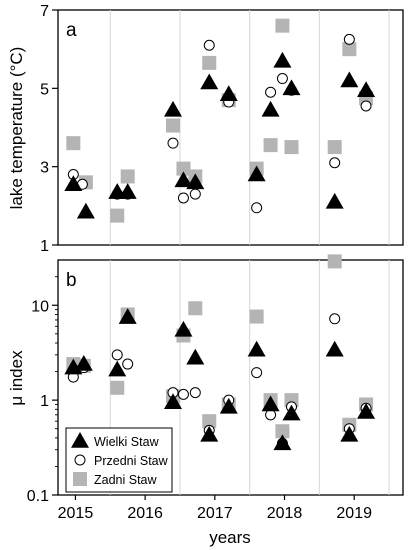 The image size is (408, 550). Describe the element at coordinates (76, 513) in the screenshot. I see `x-tick-label: 2015` at that location.